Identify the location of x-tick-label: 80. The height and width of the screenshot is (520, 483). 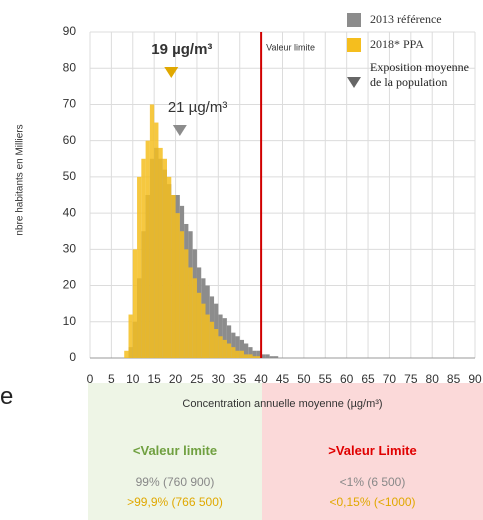
(433, 379).